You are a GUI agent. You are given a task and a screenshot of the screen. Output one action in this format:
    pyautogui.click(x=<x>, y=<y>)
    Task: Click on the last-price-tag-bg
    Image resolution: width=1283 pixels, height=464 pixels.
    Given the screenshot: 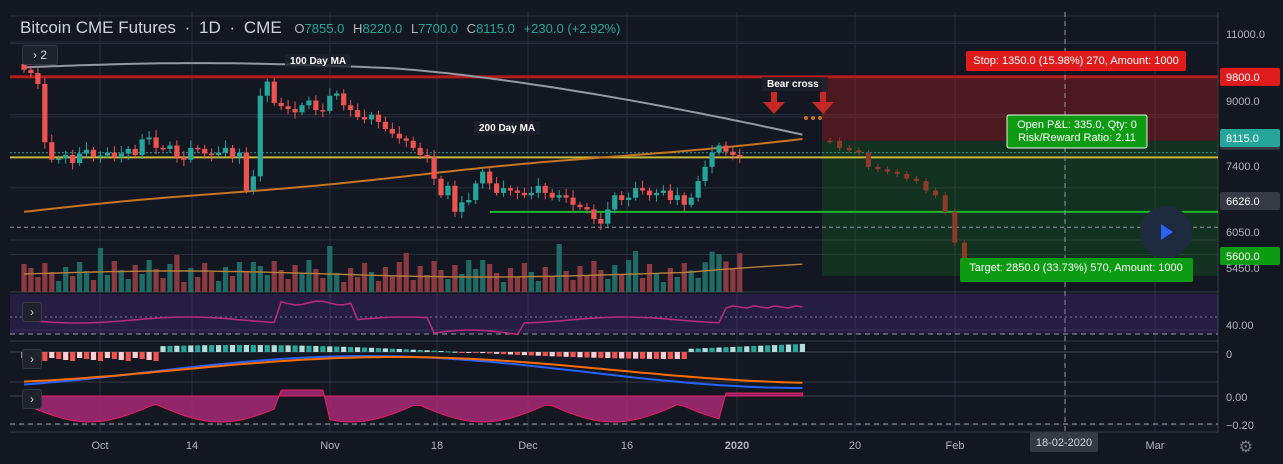 What is the action you would take?
    pyautogui.click(x=1250, y=138)
    